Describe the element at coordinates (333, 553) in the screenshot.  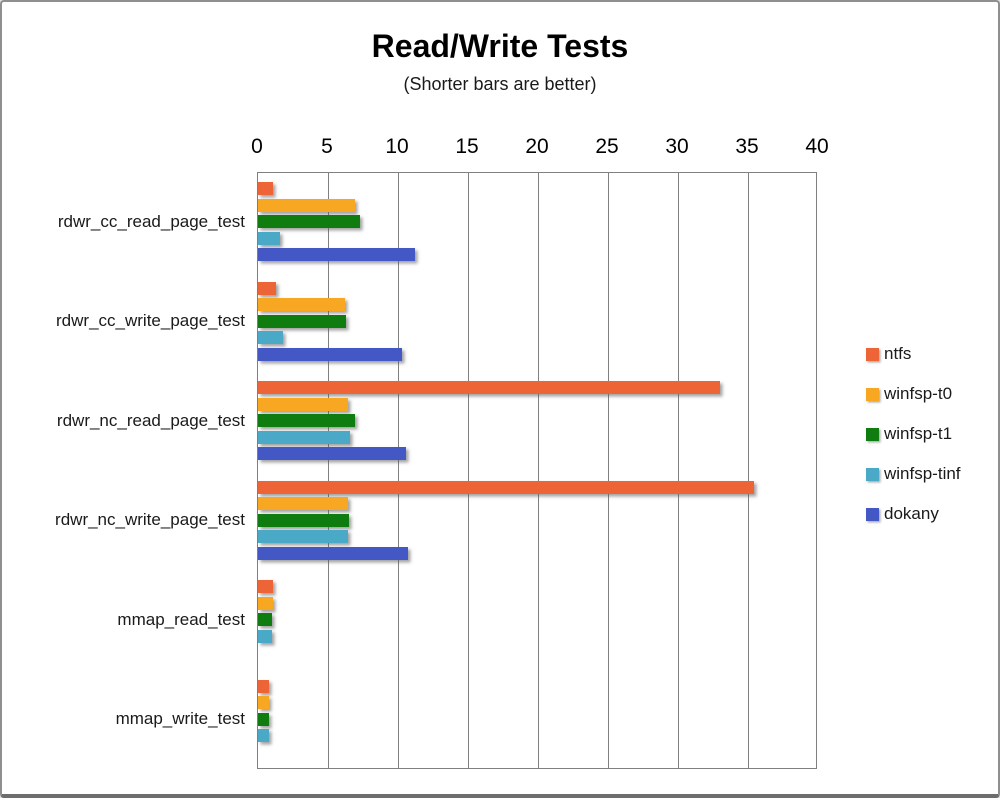
I see `bar-dokany-rdwr_nc_write_page_test` at that location.